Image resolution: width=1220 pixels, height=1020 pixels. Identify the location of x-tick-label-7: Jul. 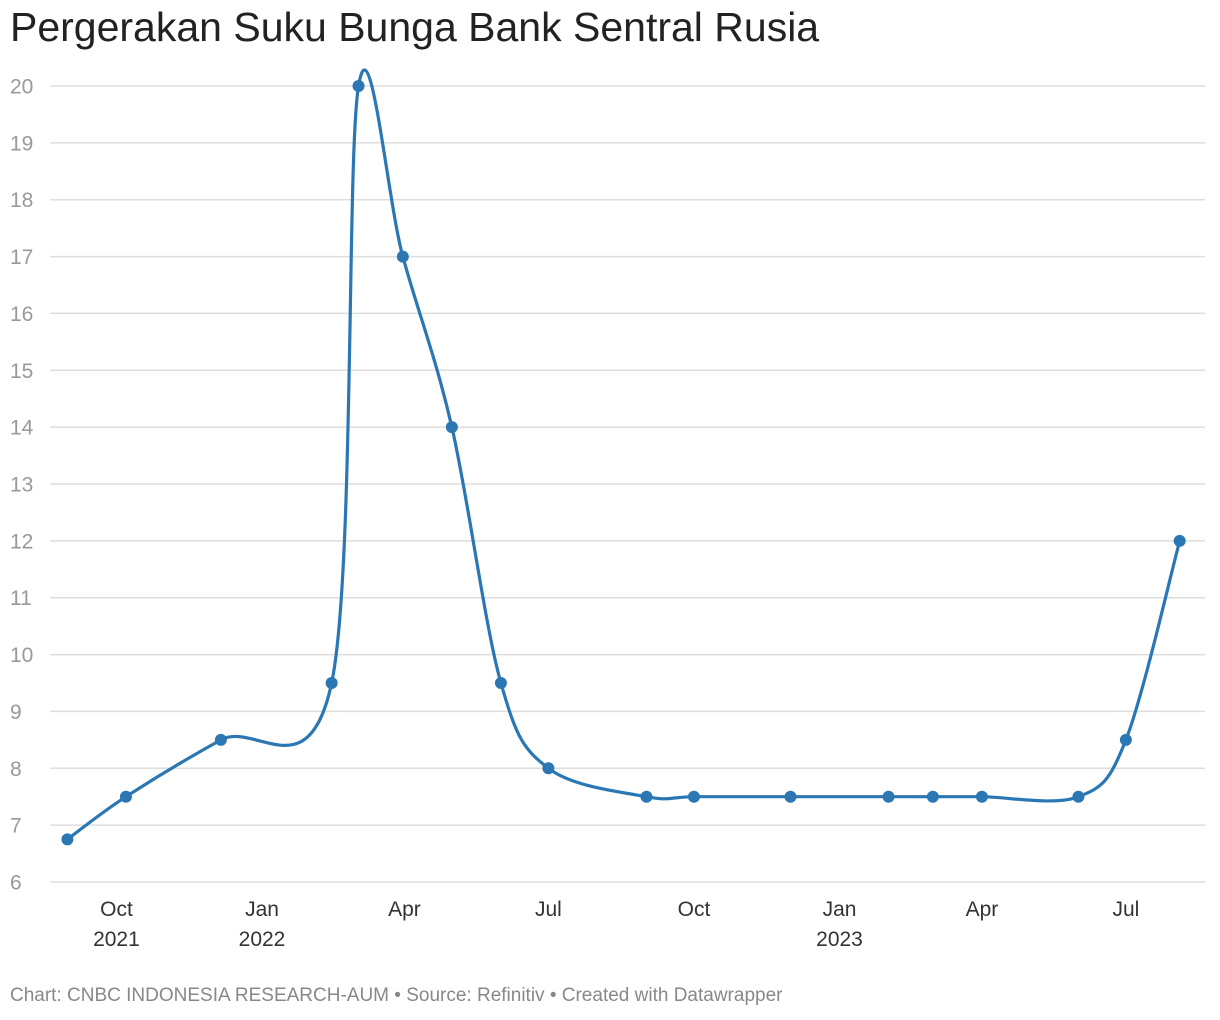
(1125, 909).